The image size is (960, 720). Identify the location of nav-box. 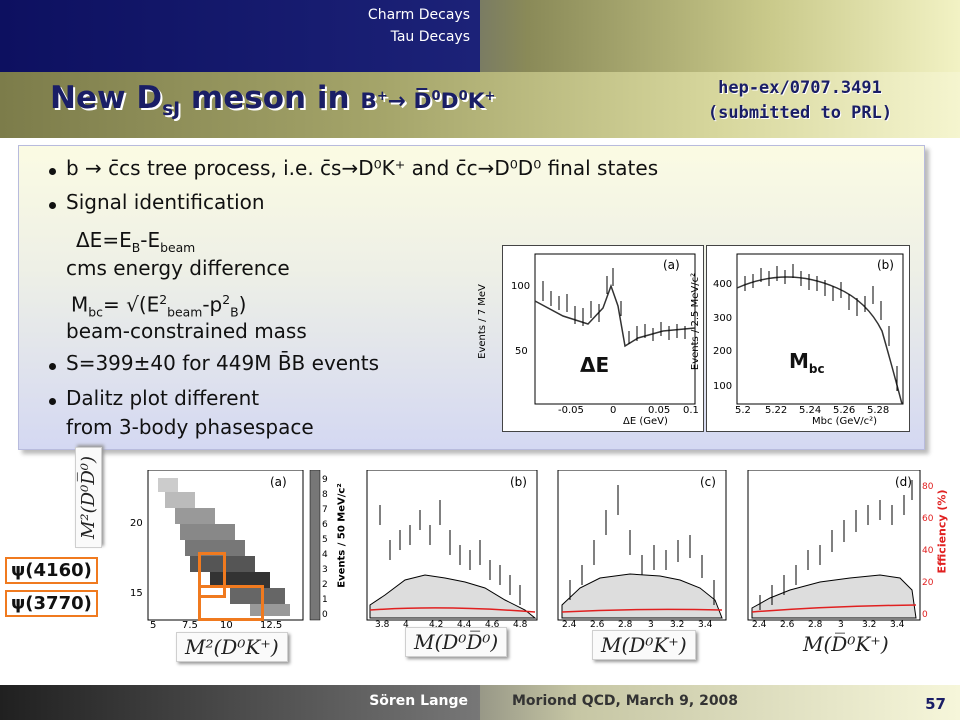
(240, 36).